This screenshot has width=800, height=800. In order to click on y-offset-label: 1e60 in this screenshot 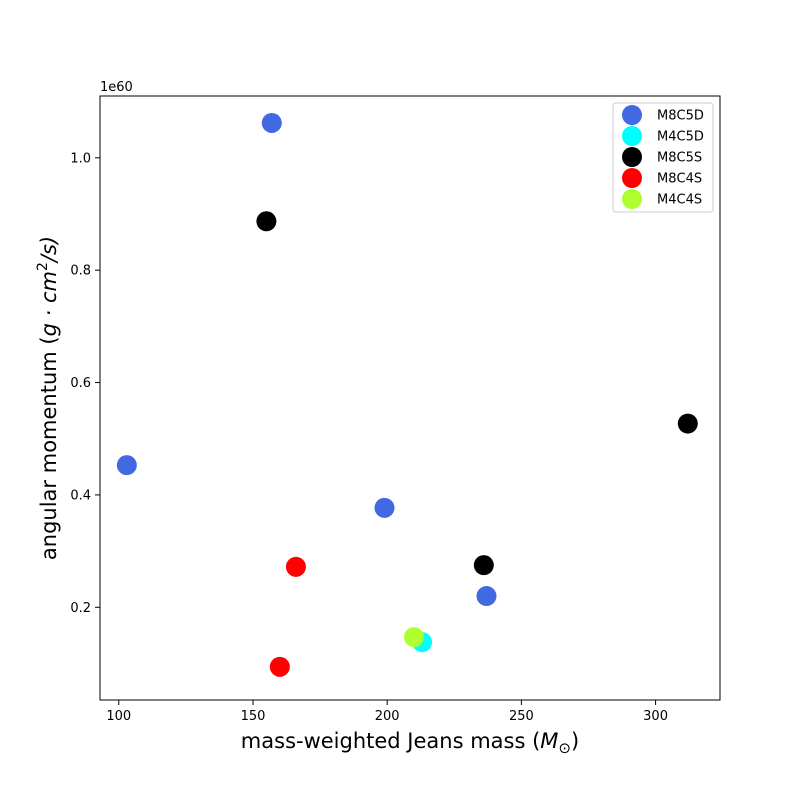, I will do `click(116, 87)`.